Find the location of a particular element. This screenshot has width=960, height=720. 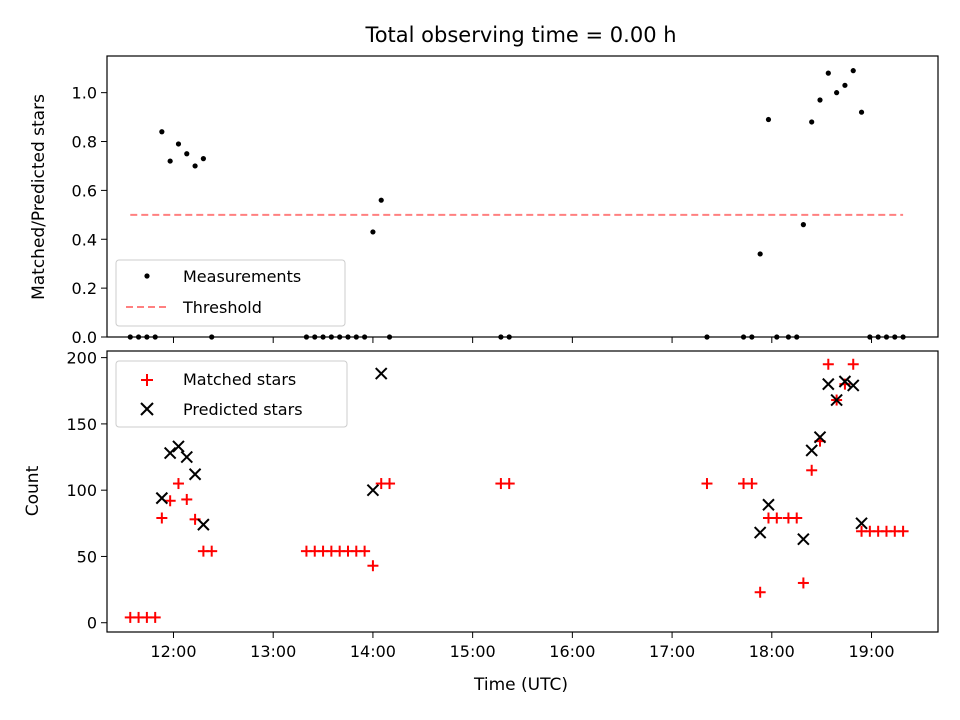

bottom-y-axis-label: Count is located at coordinates (33, 490).